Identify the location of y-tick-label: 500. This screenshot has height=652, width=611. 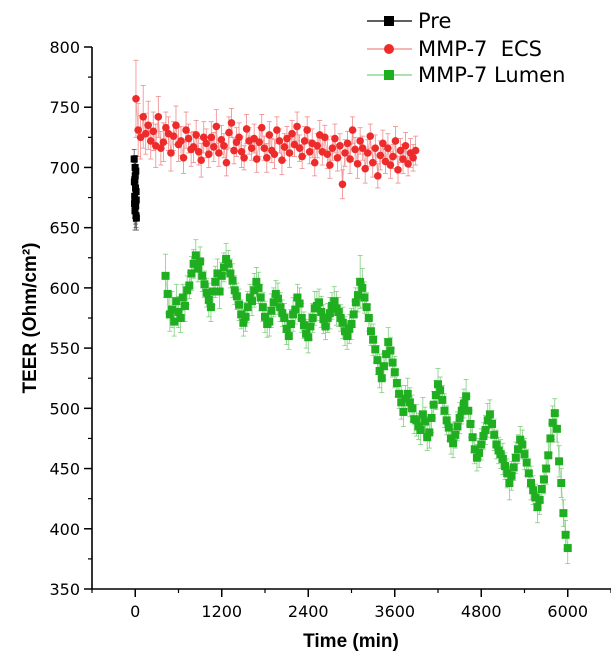
(64, 408).